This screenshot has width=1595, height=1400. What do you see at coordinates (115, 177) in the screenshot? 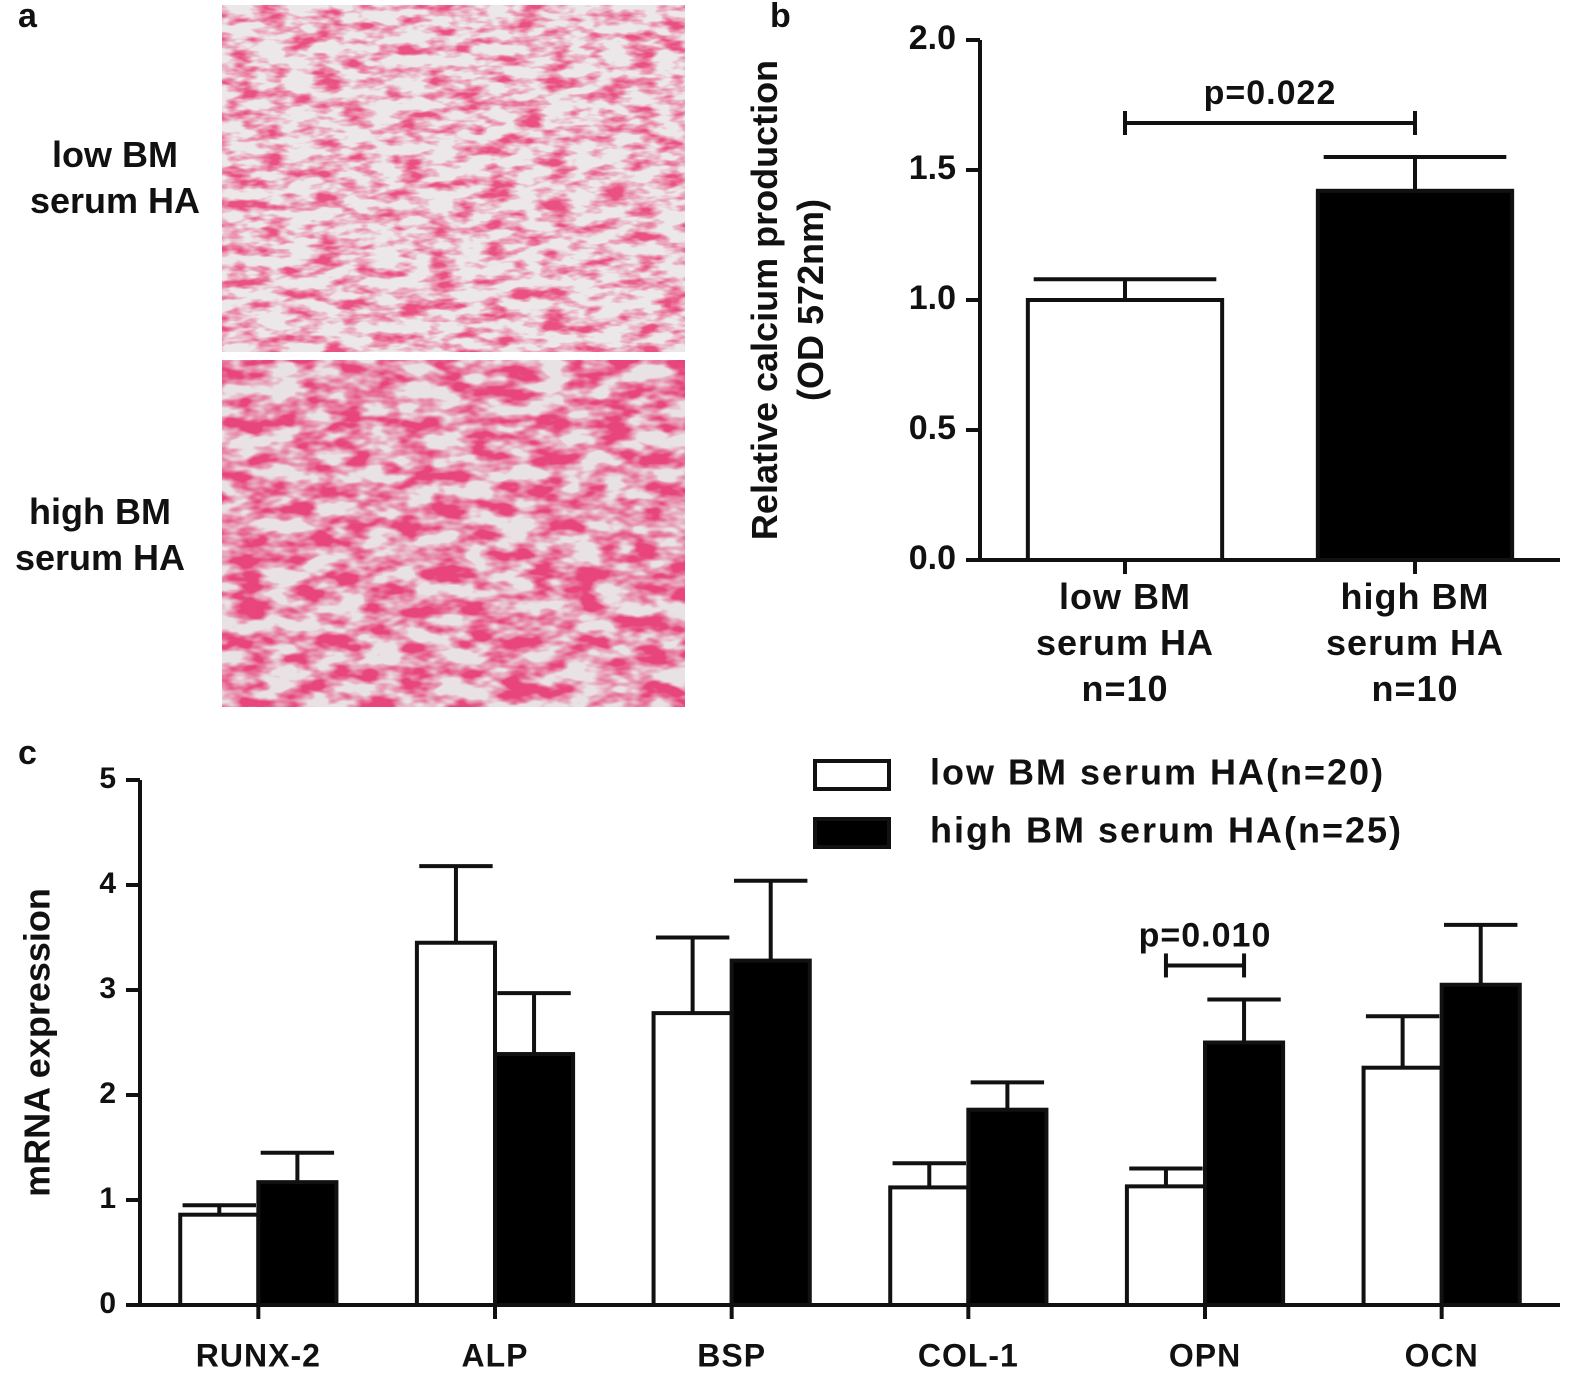
I see `row-label: low BM serum HA` at bounding box center [115, 177].